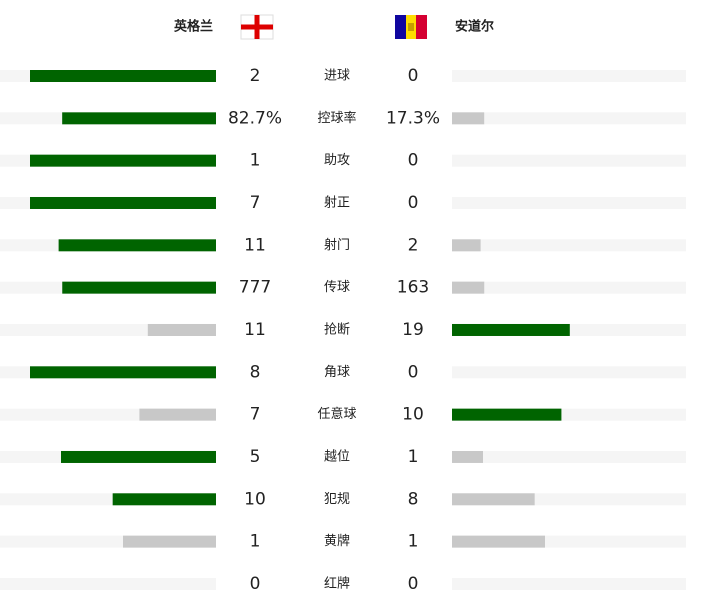 This screenshot has height=604, width=701. I want to click on stat-label: 进球, so click(337, 76).